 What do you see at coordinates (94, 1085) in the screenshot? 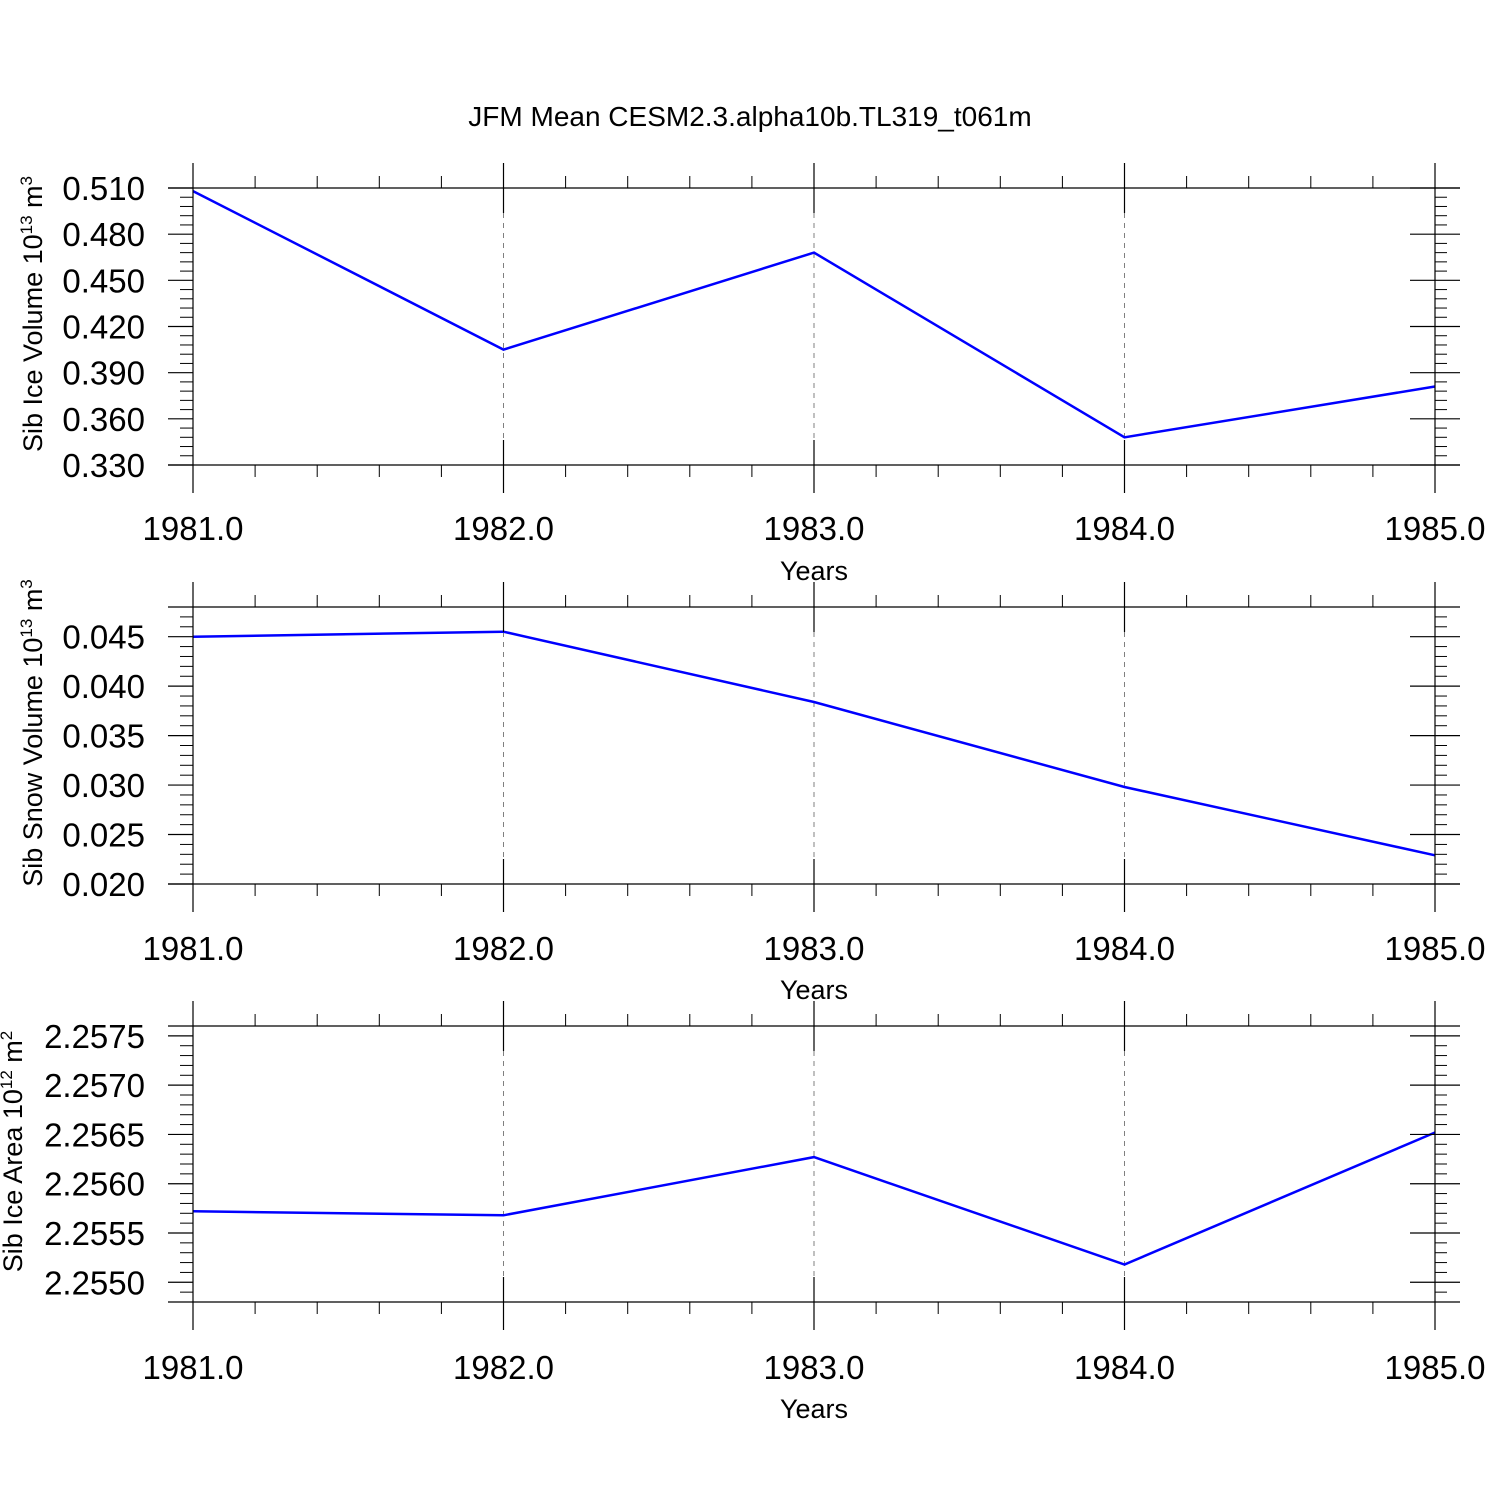
I see `y-tick-label: 2.2570` at bounding box center [94, 1085].